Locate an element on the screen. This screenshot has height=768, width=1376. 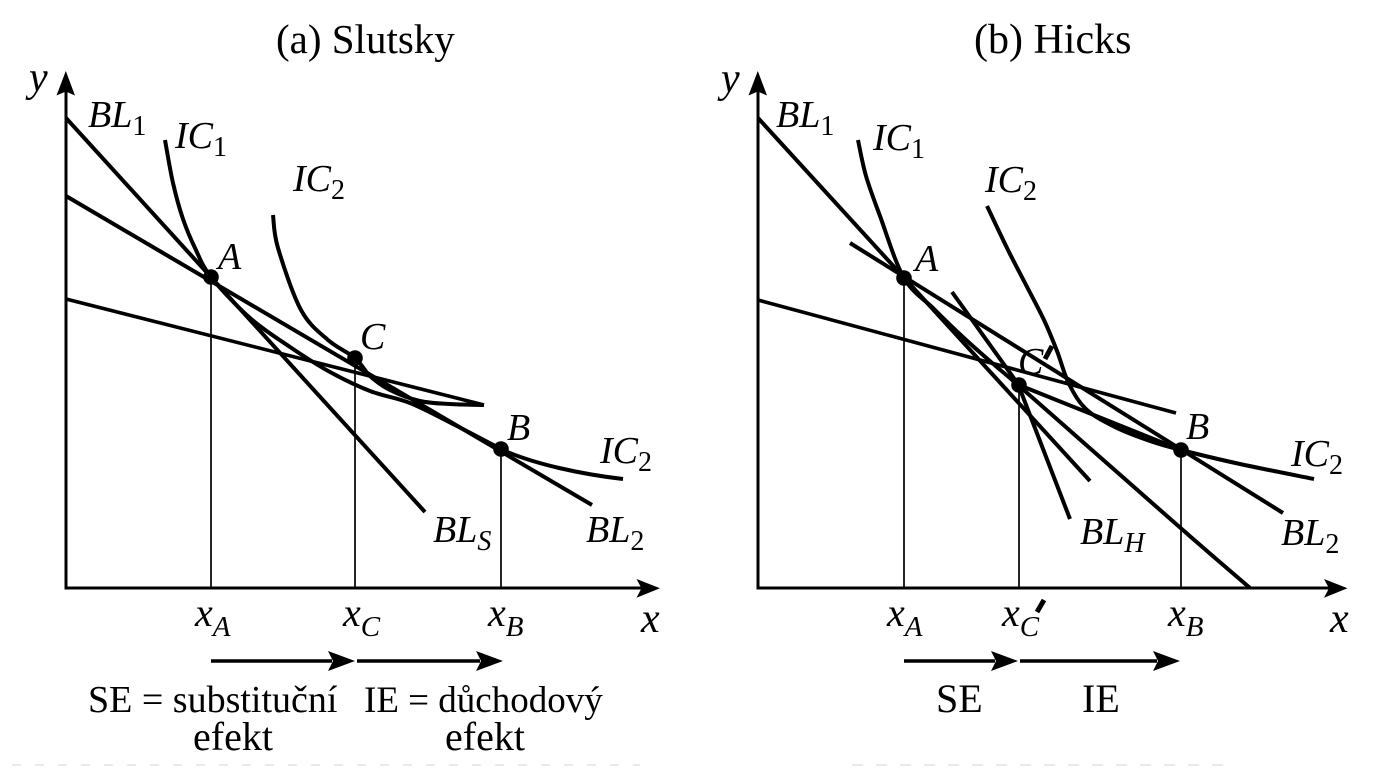
svg-text: (a) Slutsky is located at coordinates (365, 39).